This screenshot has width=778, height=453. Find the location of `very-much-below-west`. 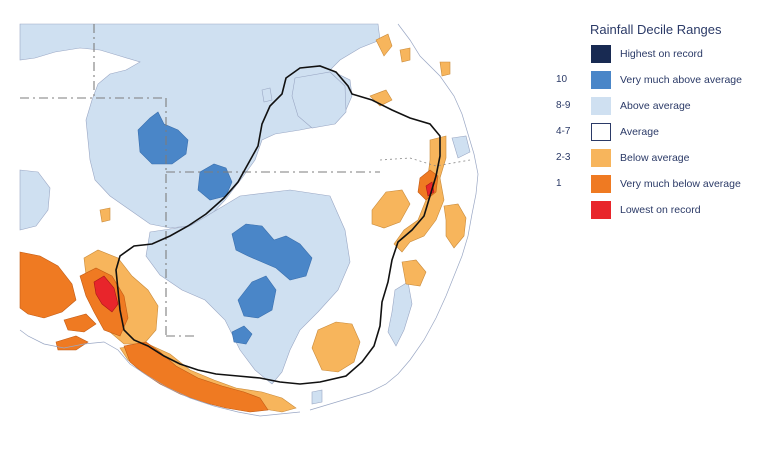

very-much-below-west is located at coordinates (48, 285).